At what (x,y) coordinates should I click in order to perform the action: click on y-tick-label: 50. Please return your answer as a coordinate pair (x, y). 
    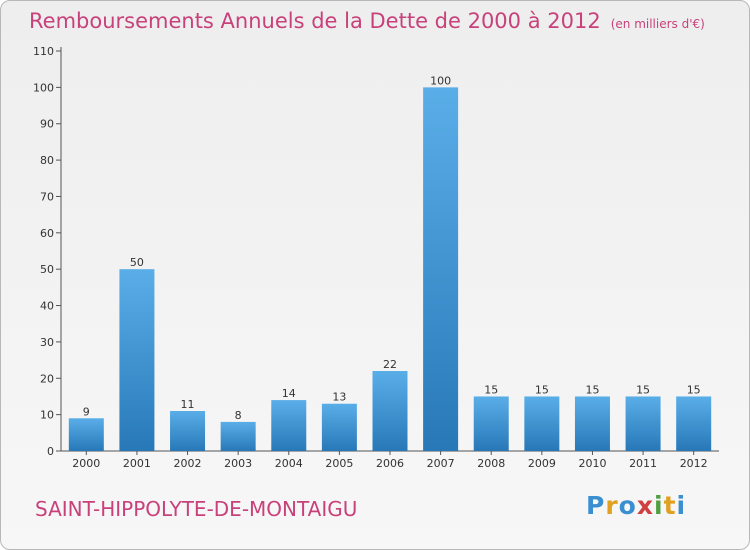
    Looking at the image, I should click on (47, 269).